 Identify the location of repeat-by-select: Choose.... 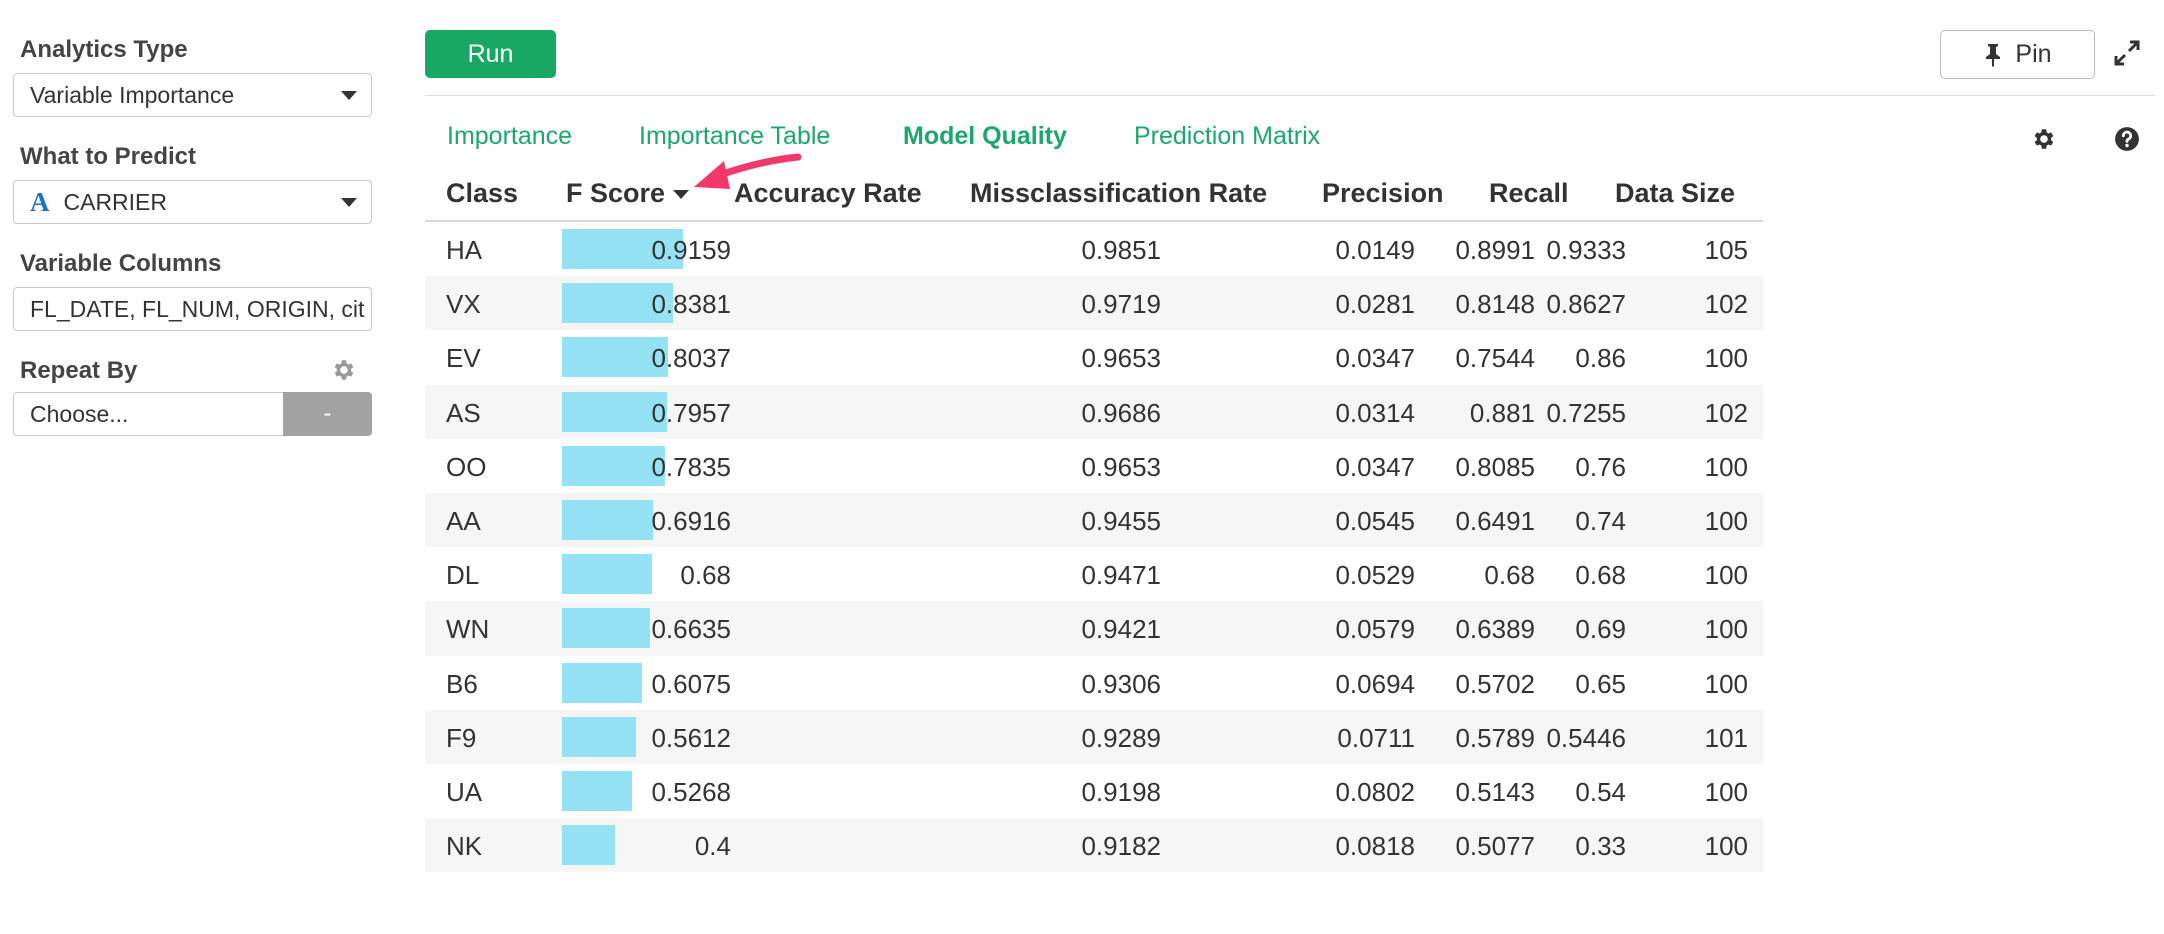
(148, 414).